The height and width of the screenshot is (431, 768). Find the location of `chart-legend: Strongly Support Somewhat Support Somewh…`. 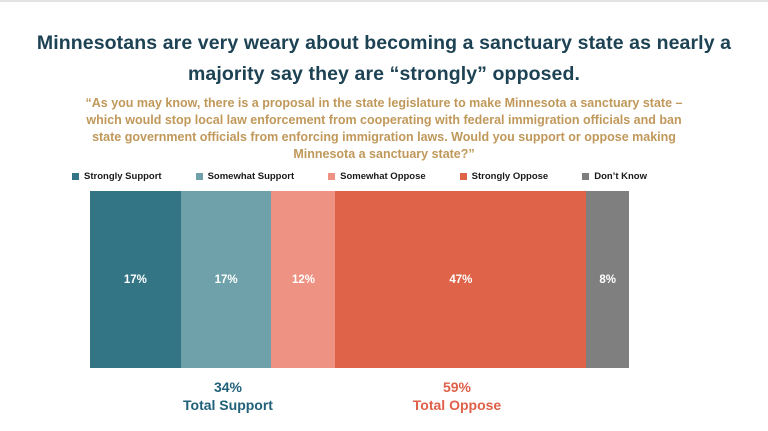

chart-legend: Strongly Support Somewhat Support Somewh… is located at coordinates (359, 176).